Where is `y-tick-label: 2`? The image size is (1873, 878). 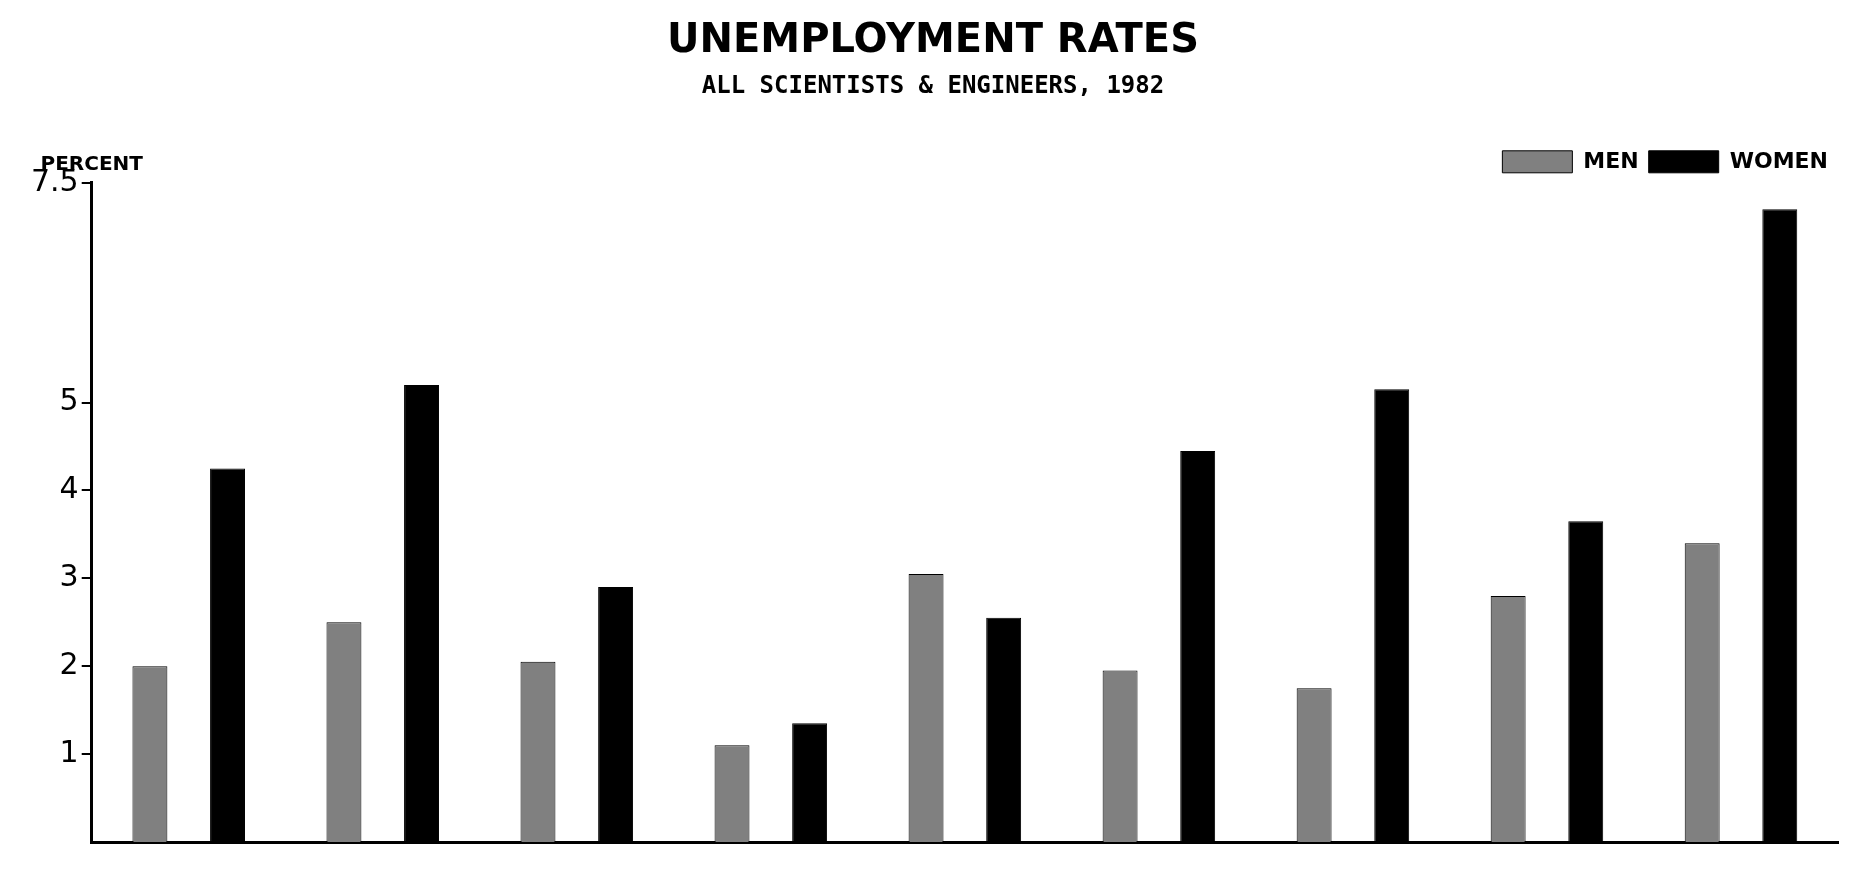
y-tick-label: 2 is located at coordinates (69, 664).